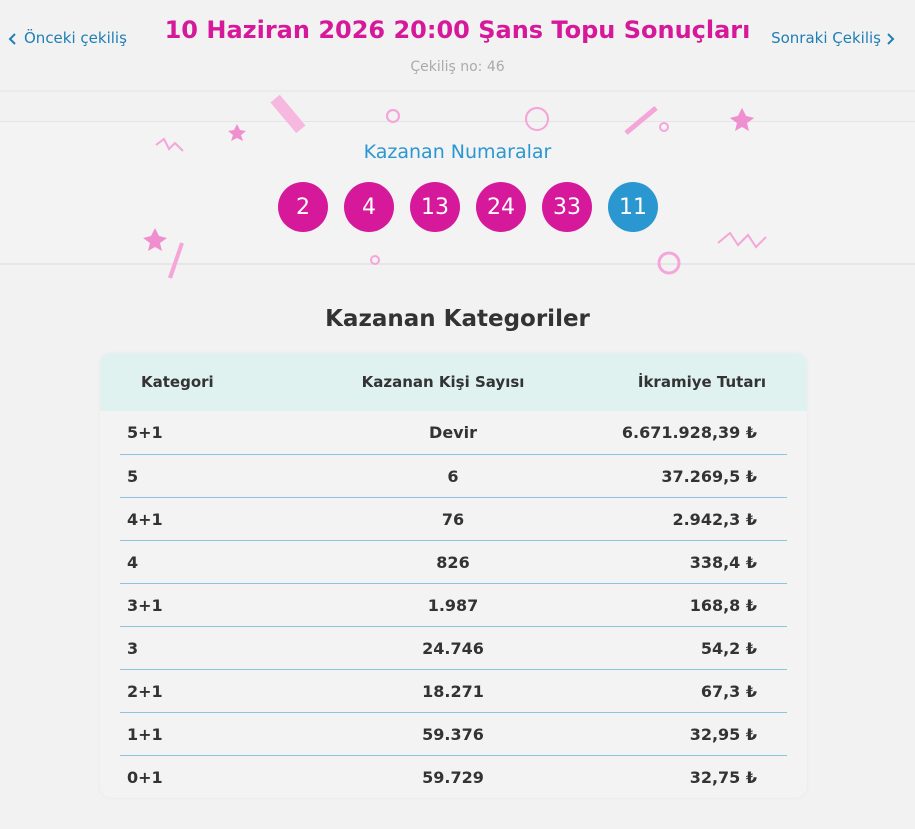 The image size is (915, 829). I want to click on table-row: 4+1 76 2.942,3 ₺, so click(453, 519).